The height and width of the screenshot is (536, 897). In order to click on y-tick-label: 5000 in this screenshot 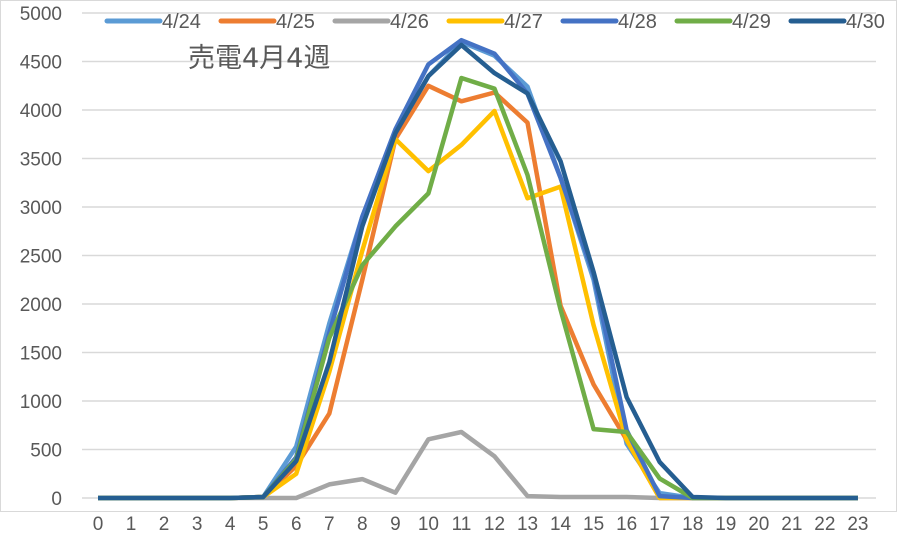, I will do `click(41, 14)`.